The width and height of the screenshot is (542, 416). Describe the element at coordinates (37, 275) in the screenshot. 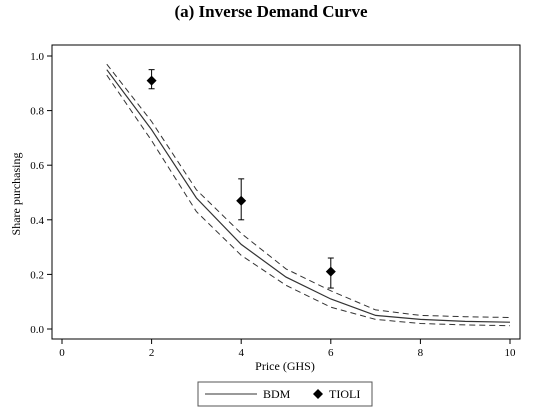

I see `y-tick-label: 0.2` at that location.